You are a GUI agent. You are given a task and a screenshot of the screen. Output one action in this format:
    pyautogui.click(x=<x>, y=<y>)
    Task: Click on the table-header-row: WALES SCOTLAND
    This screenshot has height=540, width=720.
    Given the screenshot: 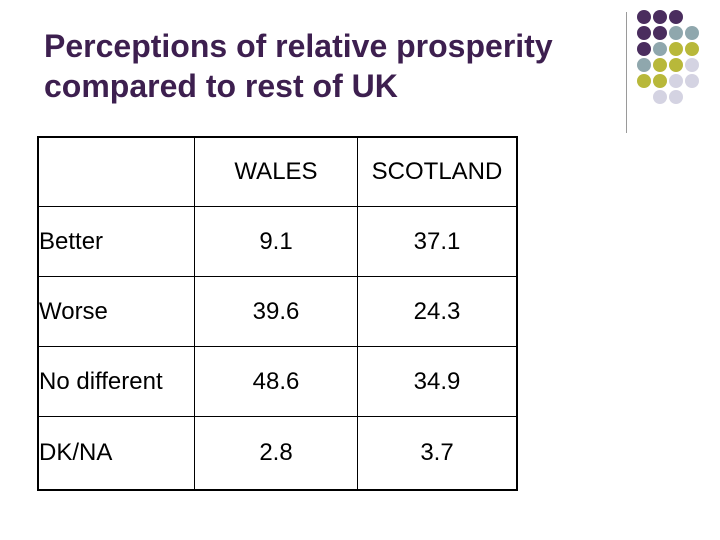 What is the action you would take?
    pyautogui.click(x=277, y=172)
    